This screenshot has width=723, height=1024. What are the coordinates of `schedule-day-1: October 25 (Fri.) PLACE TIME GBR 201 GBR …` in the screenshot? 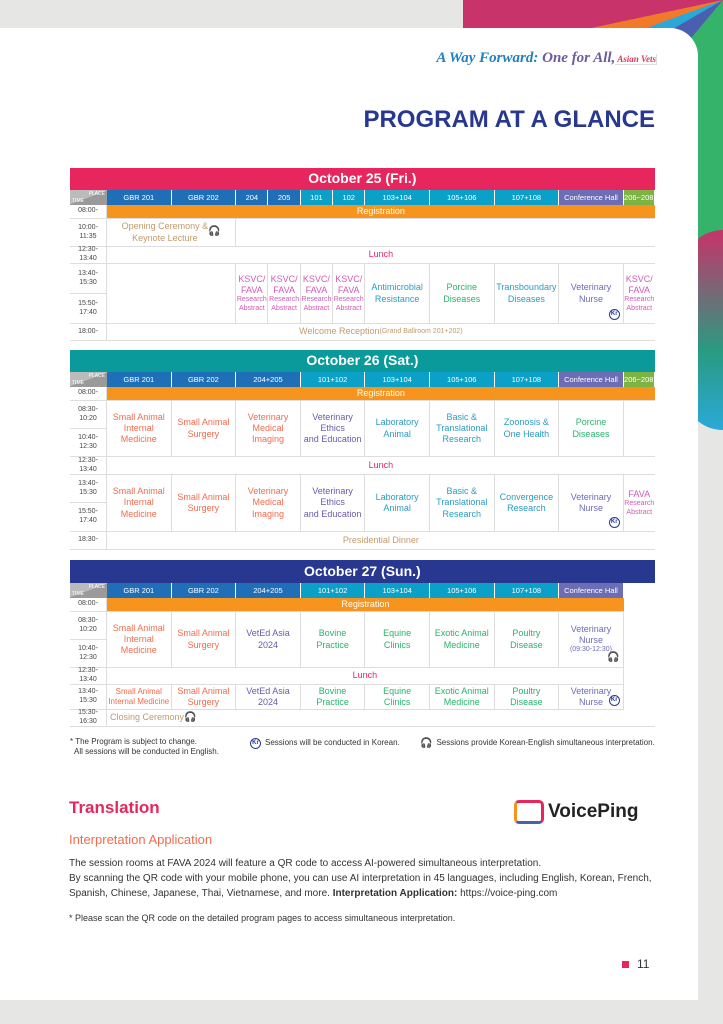 It's located at (362, 254).